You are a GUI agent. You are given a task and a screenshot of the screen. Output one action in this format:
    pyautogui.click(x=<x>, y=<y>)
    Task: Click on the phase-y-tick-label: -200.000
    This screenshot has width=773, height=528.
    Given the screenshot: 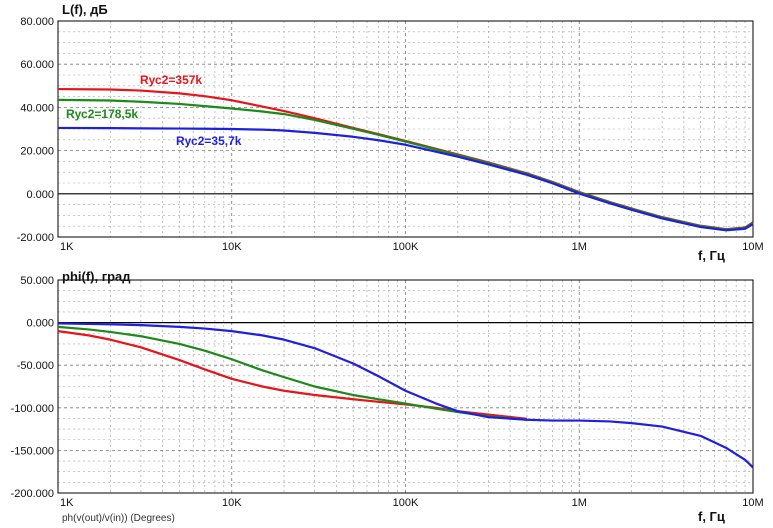 What is the action you would take?
    pyautogui.click(x=32, y=494)
    